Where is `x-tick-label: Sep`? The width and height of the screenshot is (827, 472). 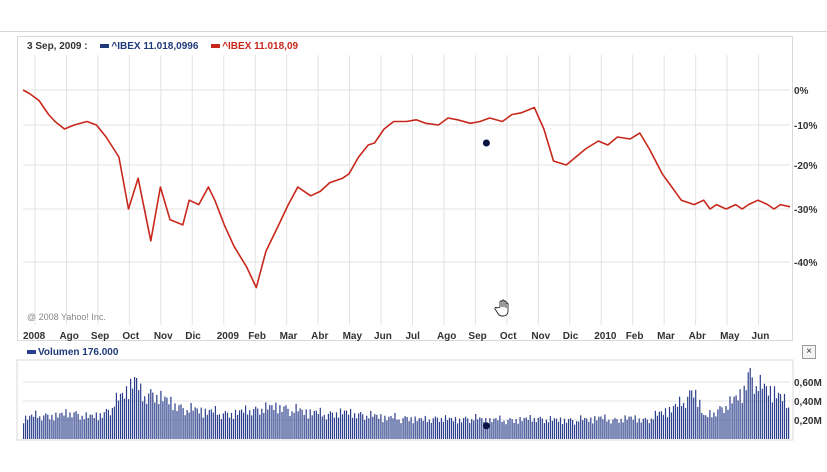 x-tick-label: Sep is located at coordinates (477, 336).